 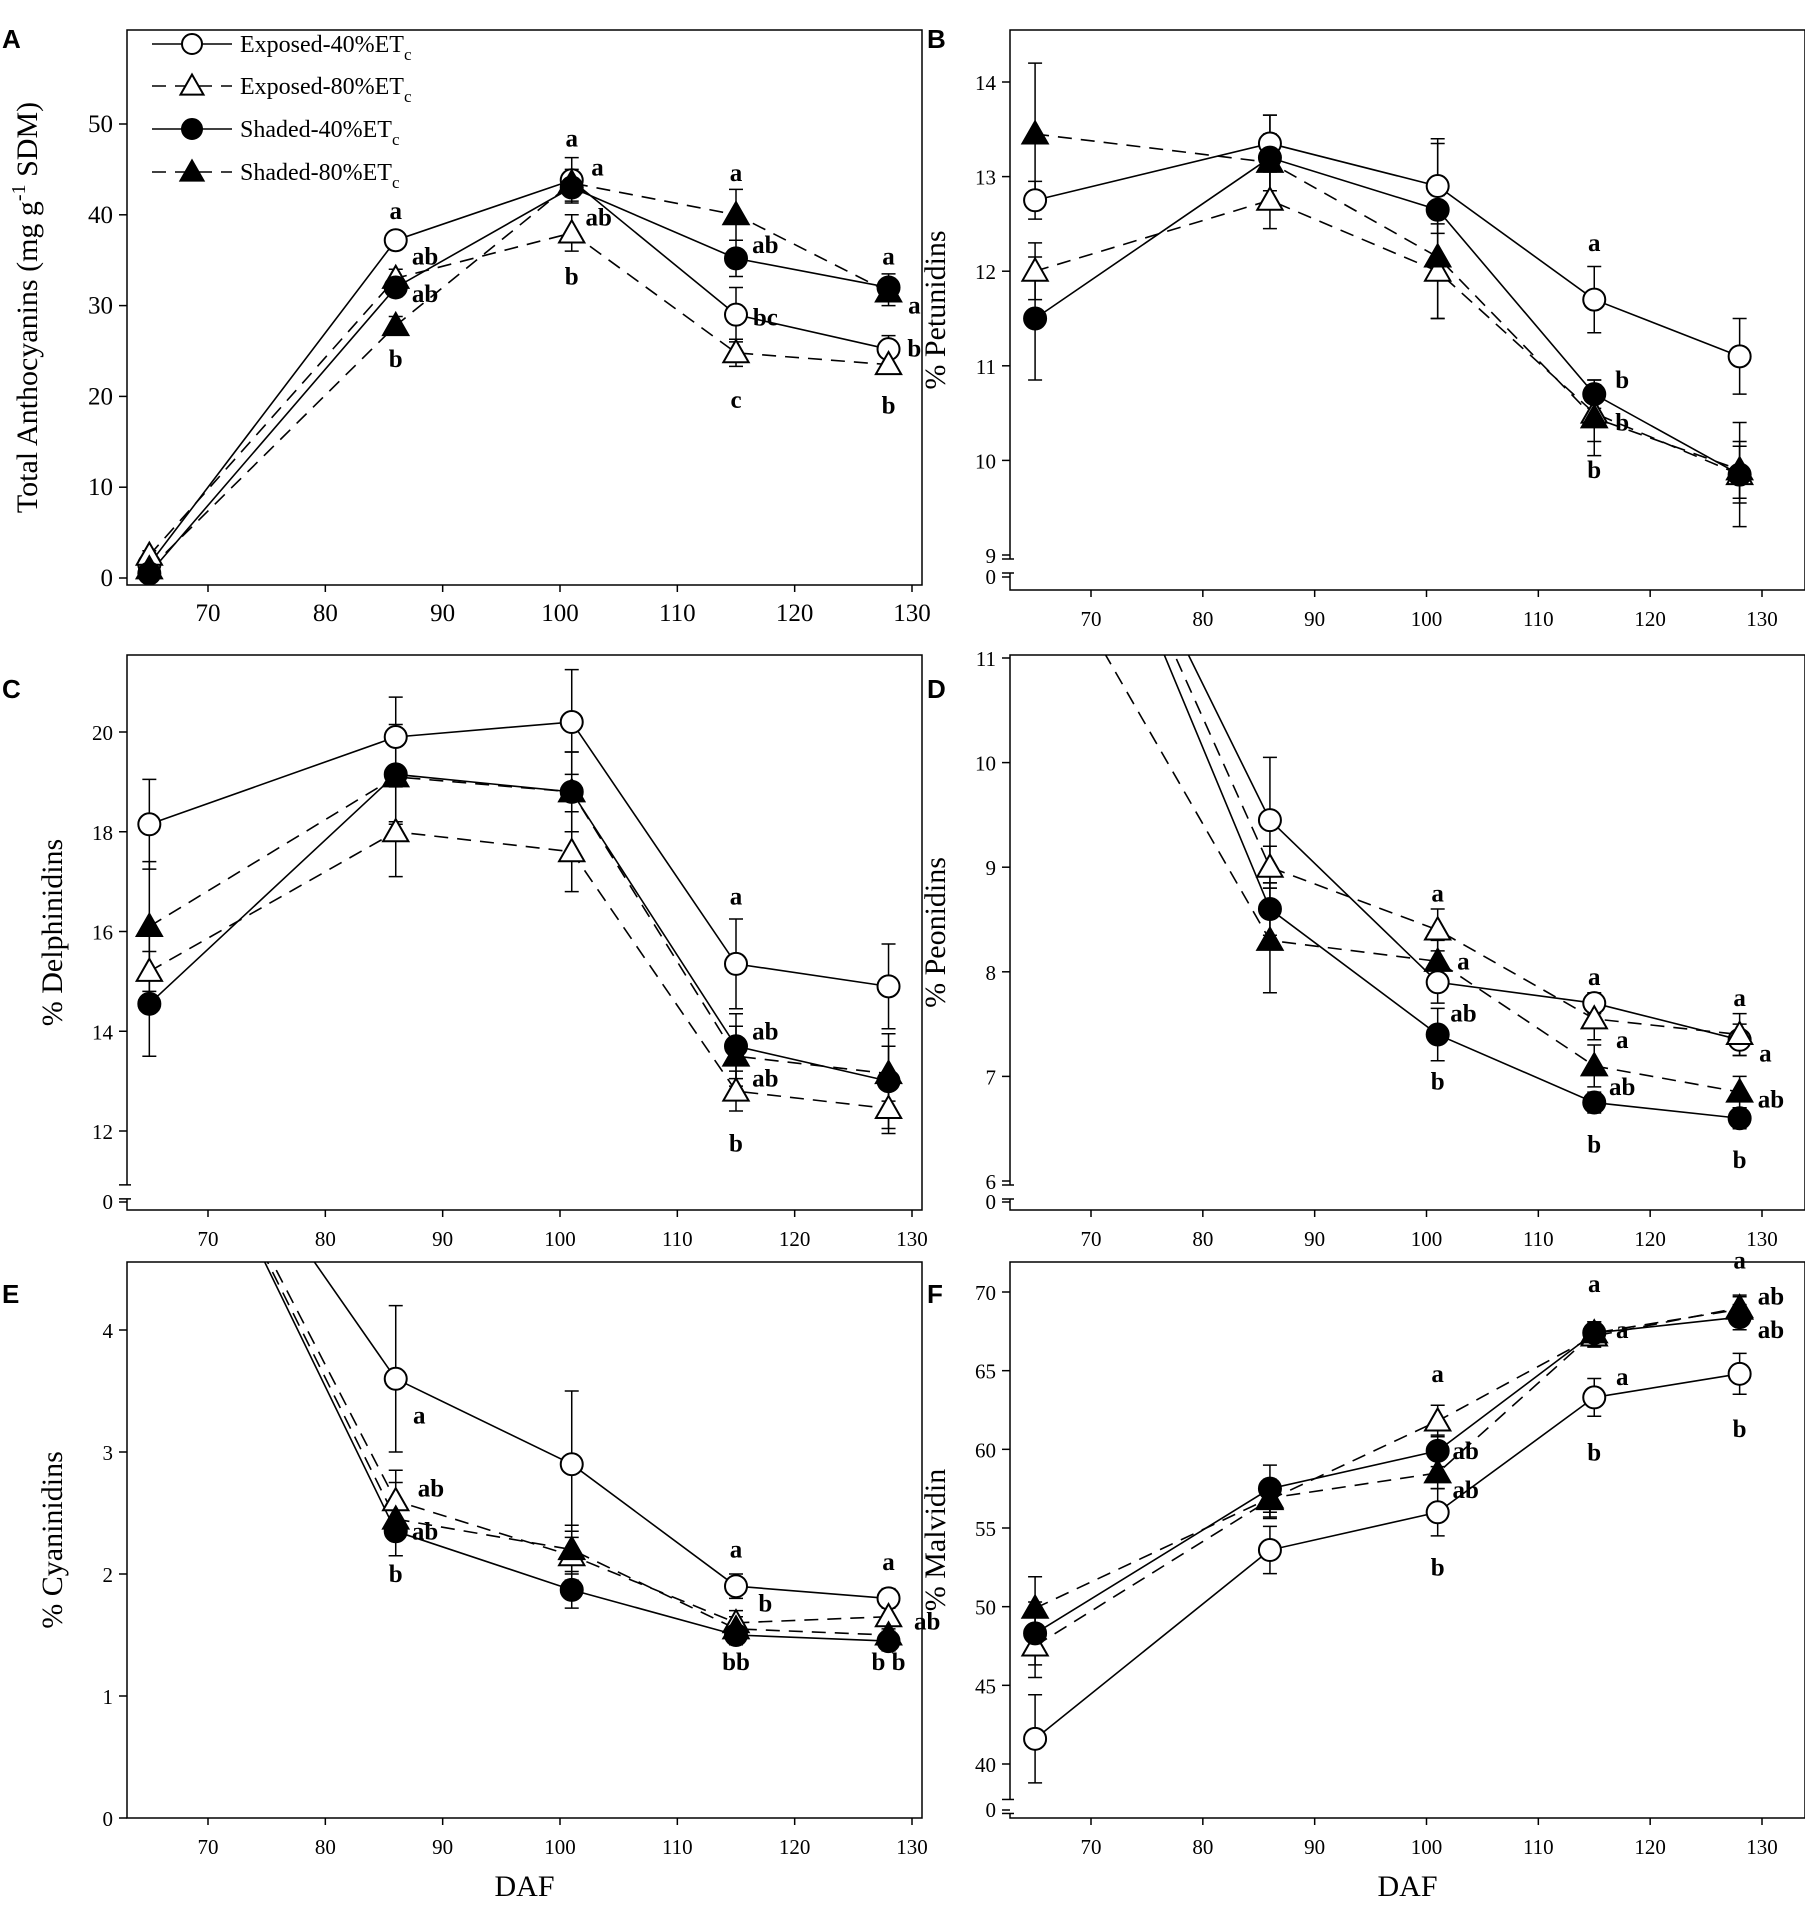 I want to click on legend-marker, so click(x=192, y=129).